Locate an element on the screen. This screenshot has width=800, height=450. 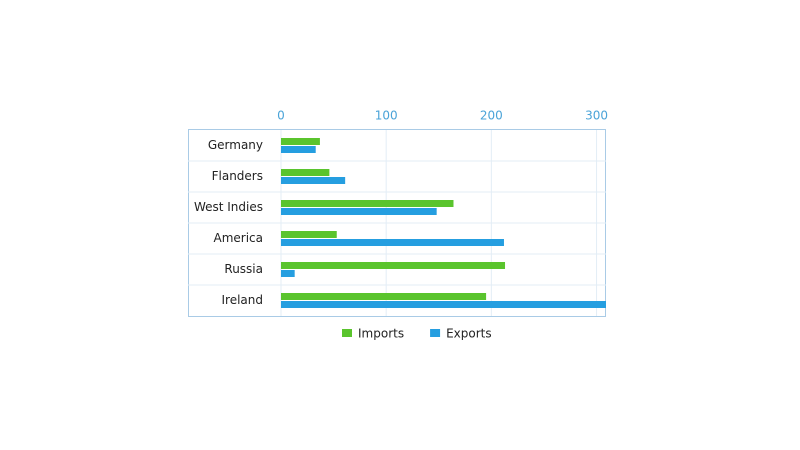
x-tick-label: 100 is located at coordinates (386, 116).